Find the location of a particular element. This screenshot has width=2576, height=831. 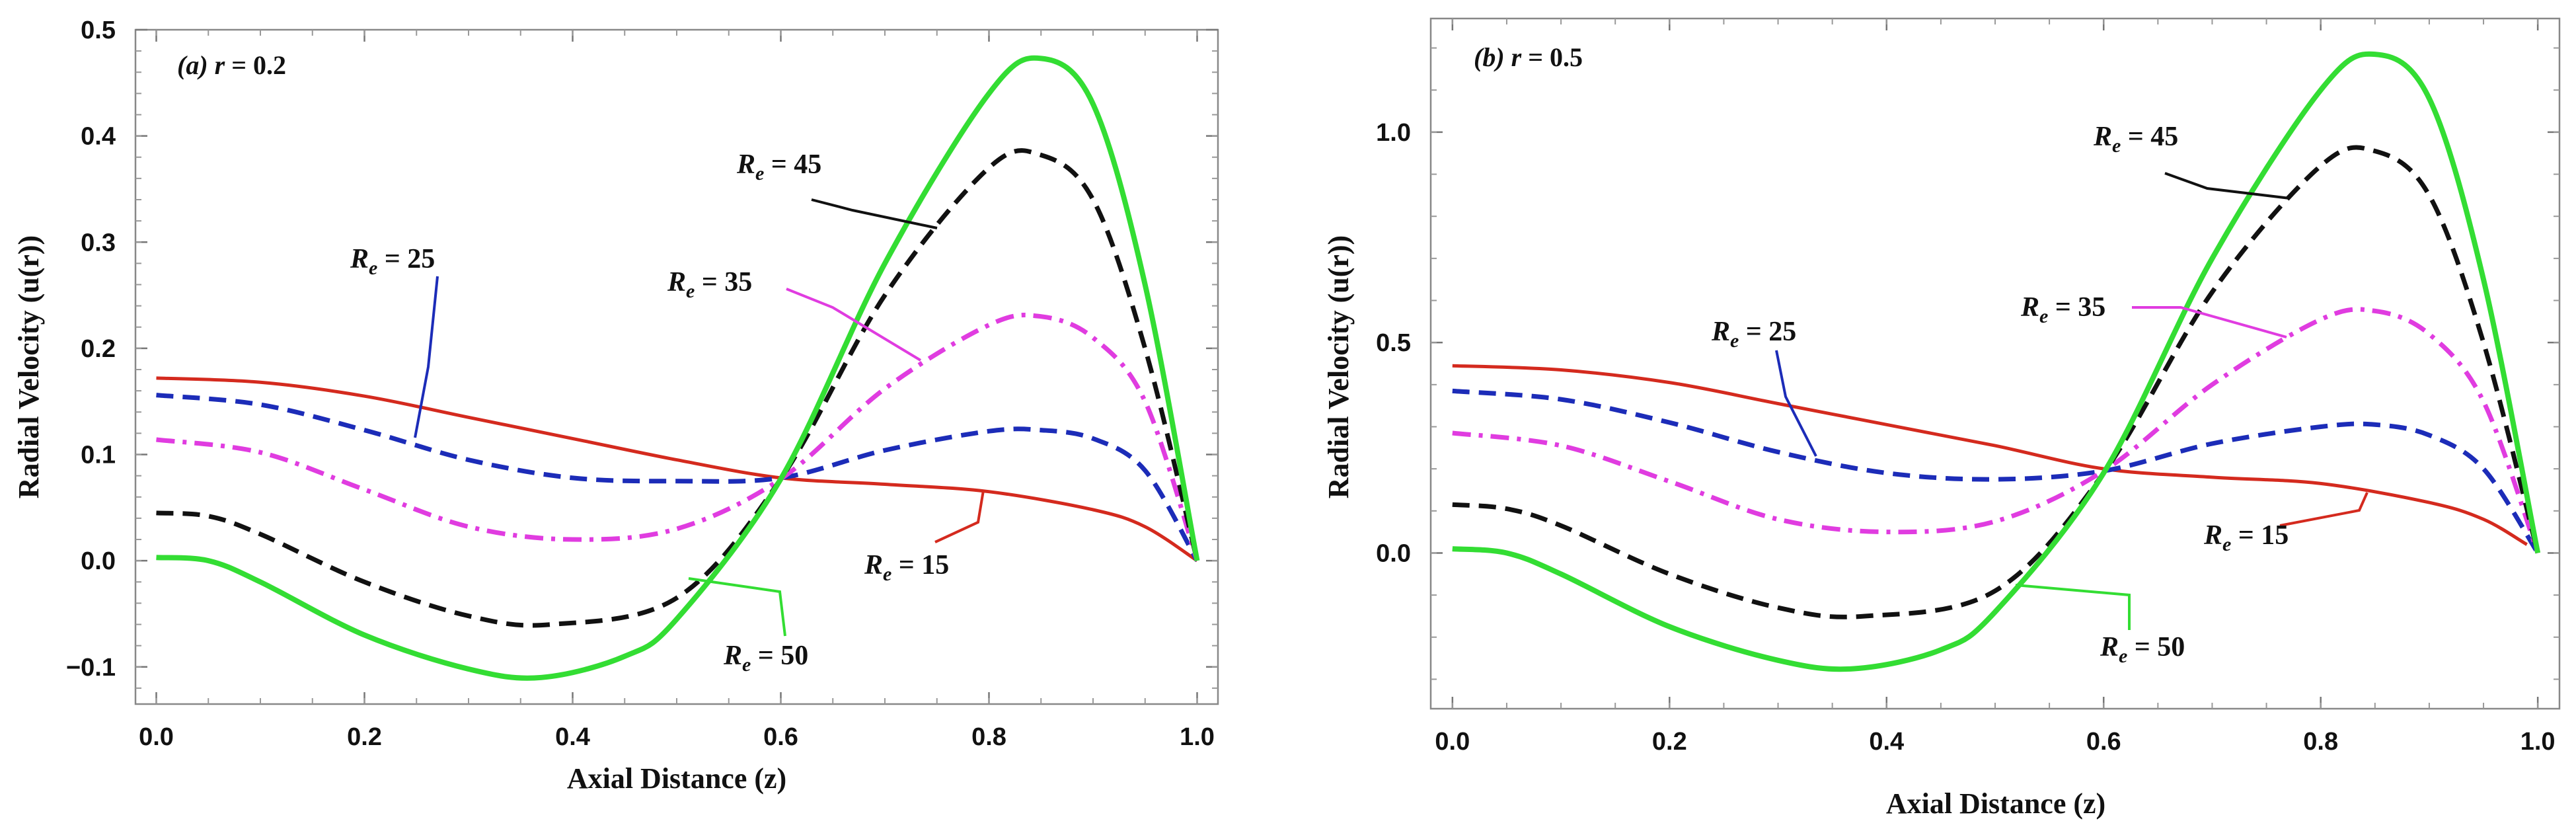

y-tick-label: −0.1 is located at coordinates (91, 668).